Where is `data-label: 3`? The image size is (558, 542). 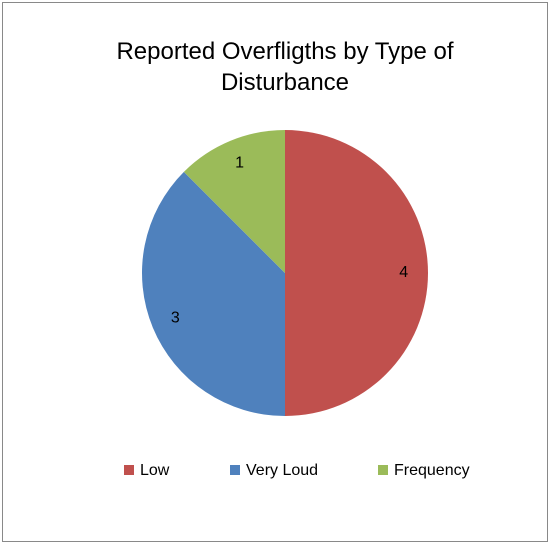
data-label: 3 is located at coordinates (175, 318).